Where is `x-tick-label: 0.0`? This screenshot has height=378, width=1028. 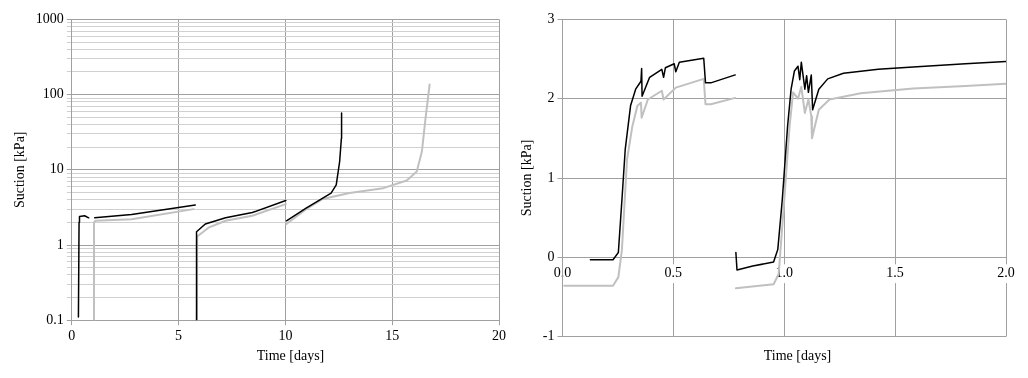 x-tick-label: 0.0 is located at coordinates (562, 273).